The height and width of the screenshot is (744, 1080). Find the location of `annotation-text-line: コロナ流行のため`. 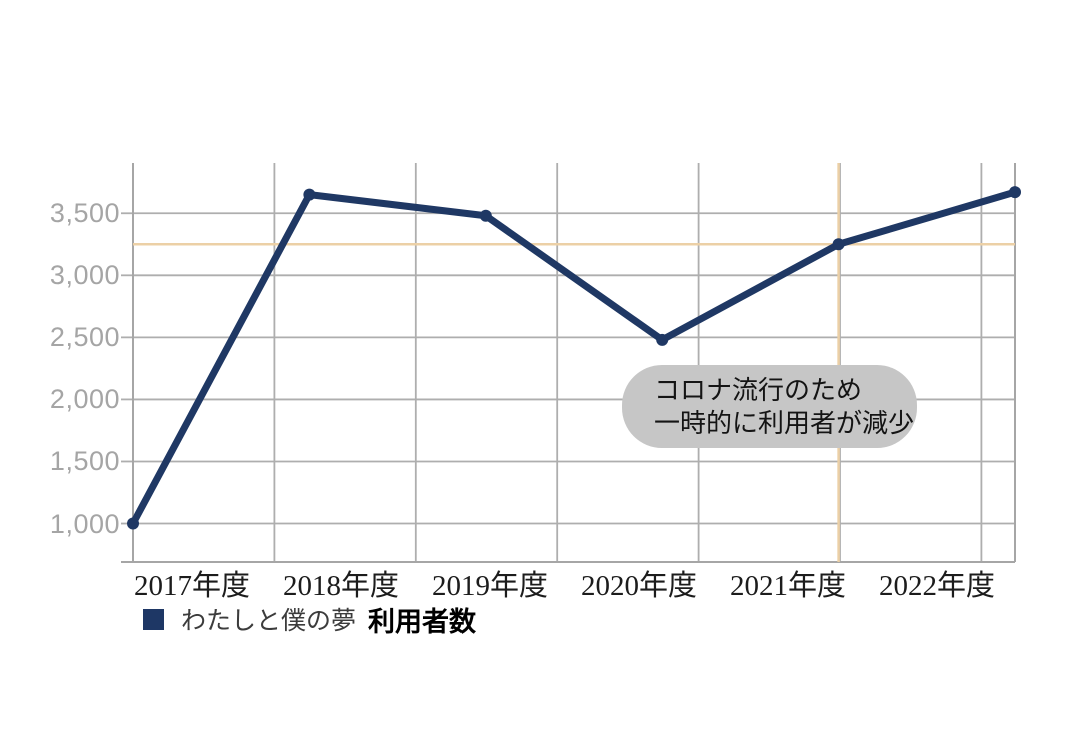

annotation-text-line: コロナ流行のため is located at coordinates (758, 390).